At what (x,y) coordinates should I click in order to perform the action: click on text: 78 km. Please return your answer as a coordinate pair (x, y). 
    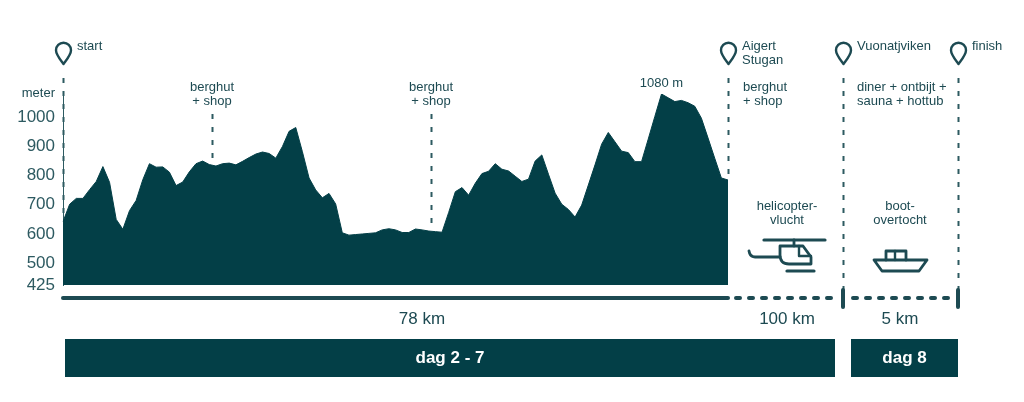
    Looking at the image, I should click on (422, 319).